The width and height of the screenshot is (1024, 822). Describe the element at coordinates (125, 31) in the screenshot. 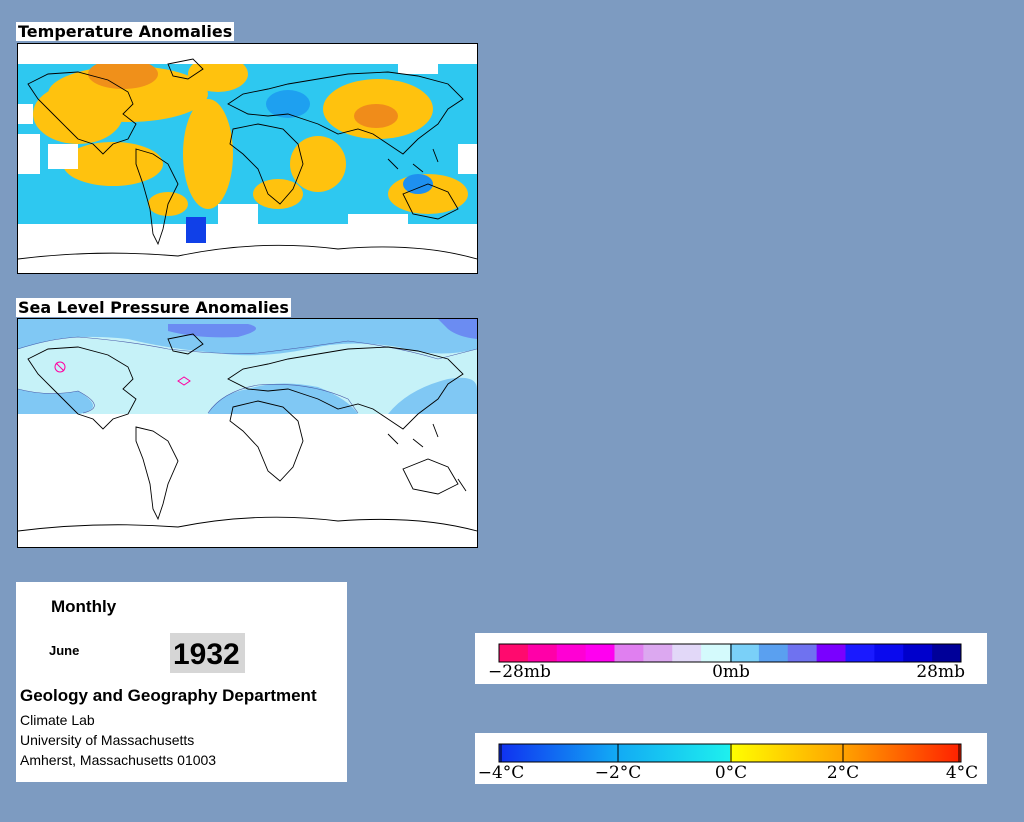

I see `temperature-map-title: Temperature Anomalies` at that location.